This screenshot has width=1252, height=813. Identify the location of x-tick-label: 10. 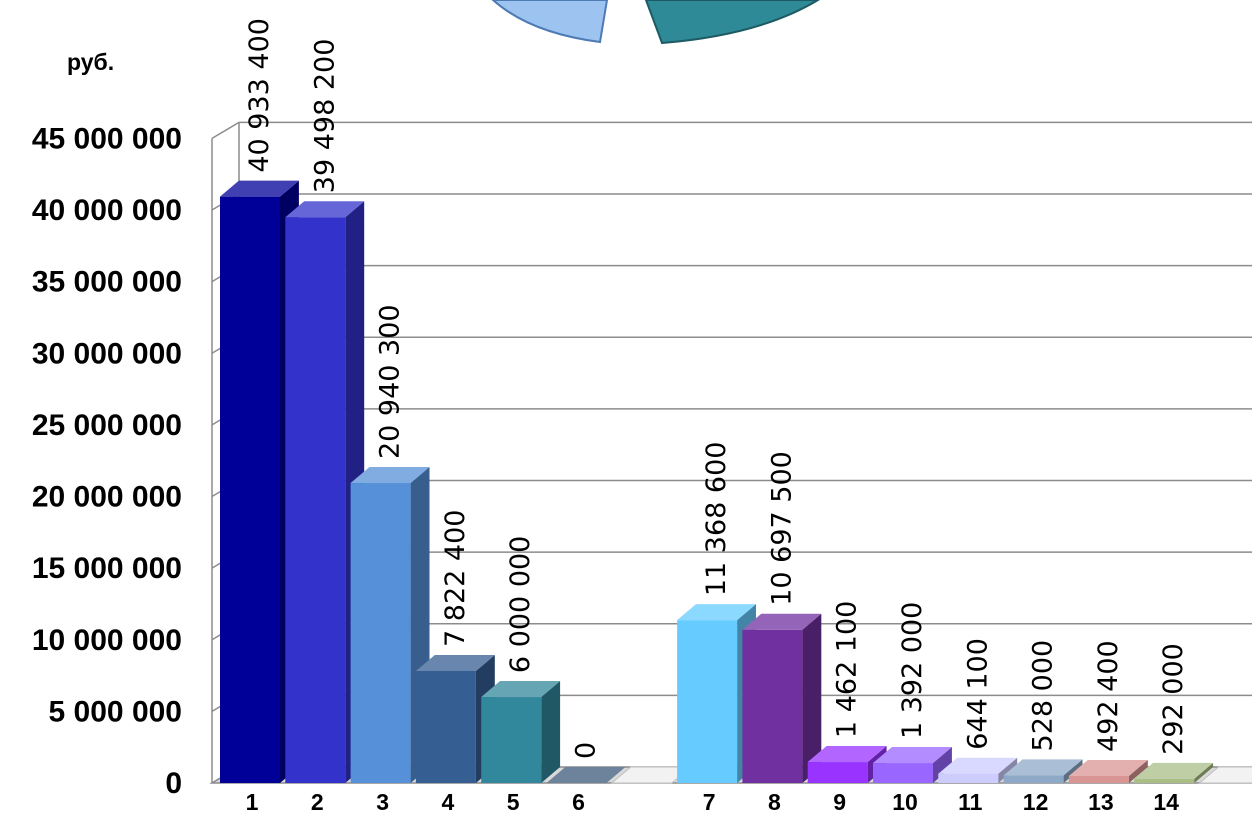
(905, 801).